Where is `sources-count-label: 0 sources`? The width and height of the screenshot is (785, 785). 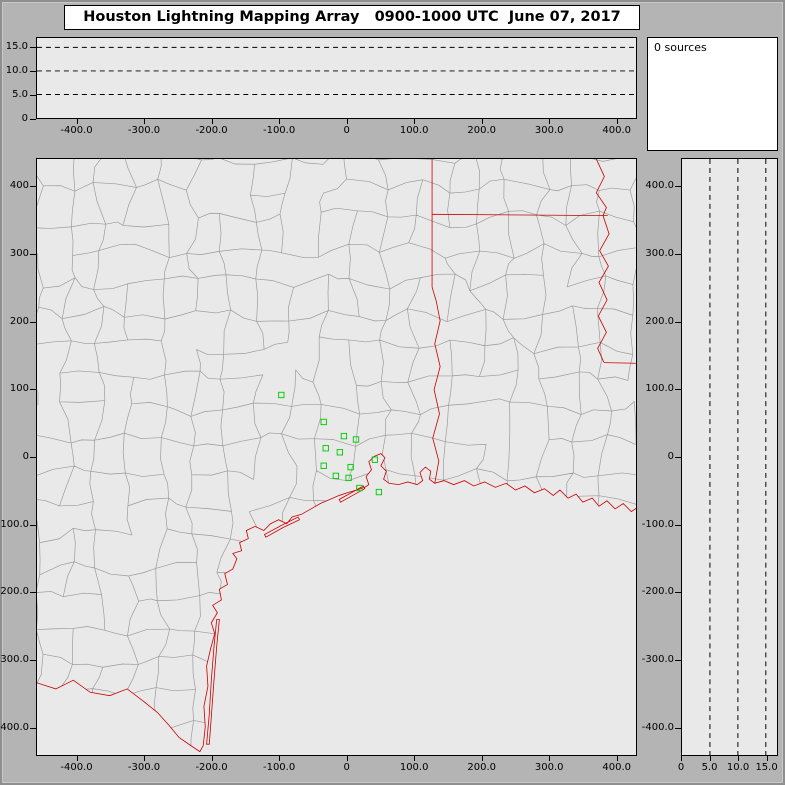 sources-count-label: 0 sources is located at coordinates (680, 47).